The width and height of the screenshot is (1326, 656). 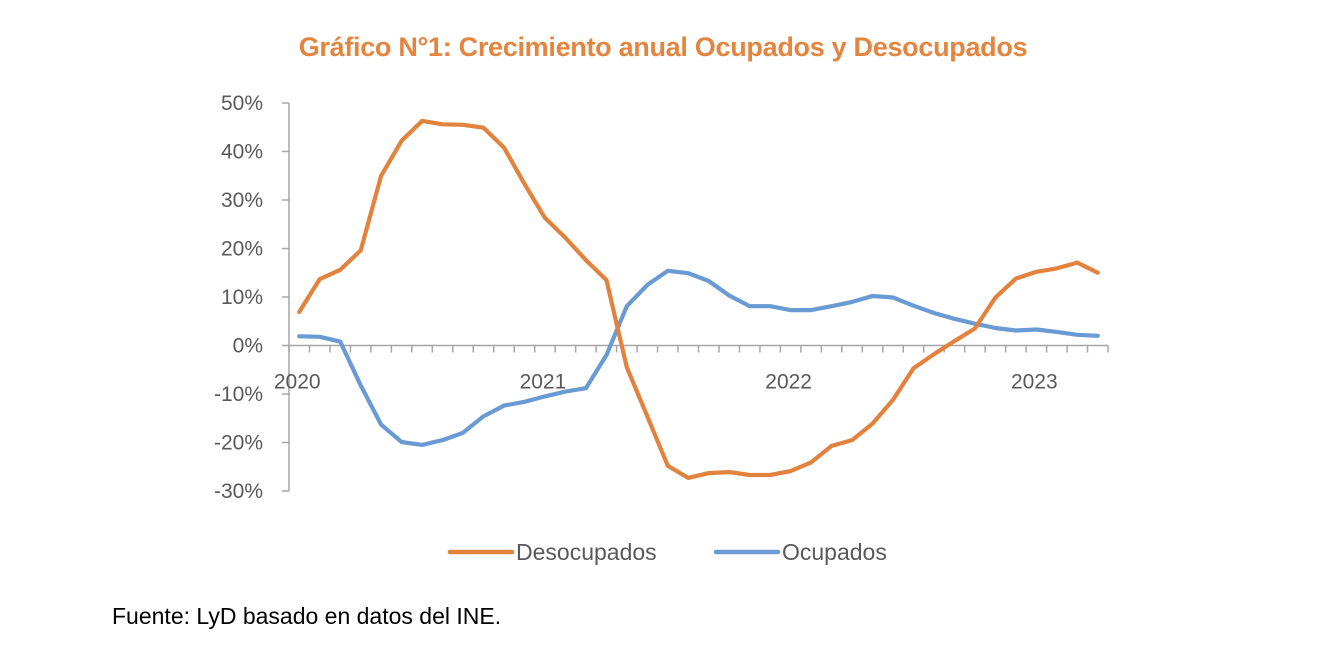 What do you see at coordinates (242, 200) in the screenshot?
I see `y-tick-label: 30%` at bounding box center [242, 200].